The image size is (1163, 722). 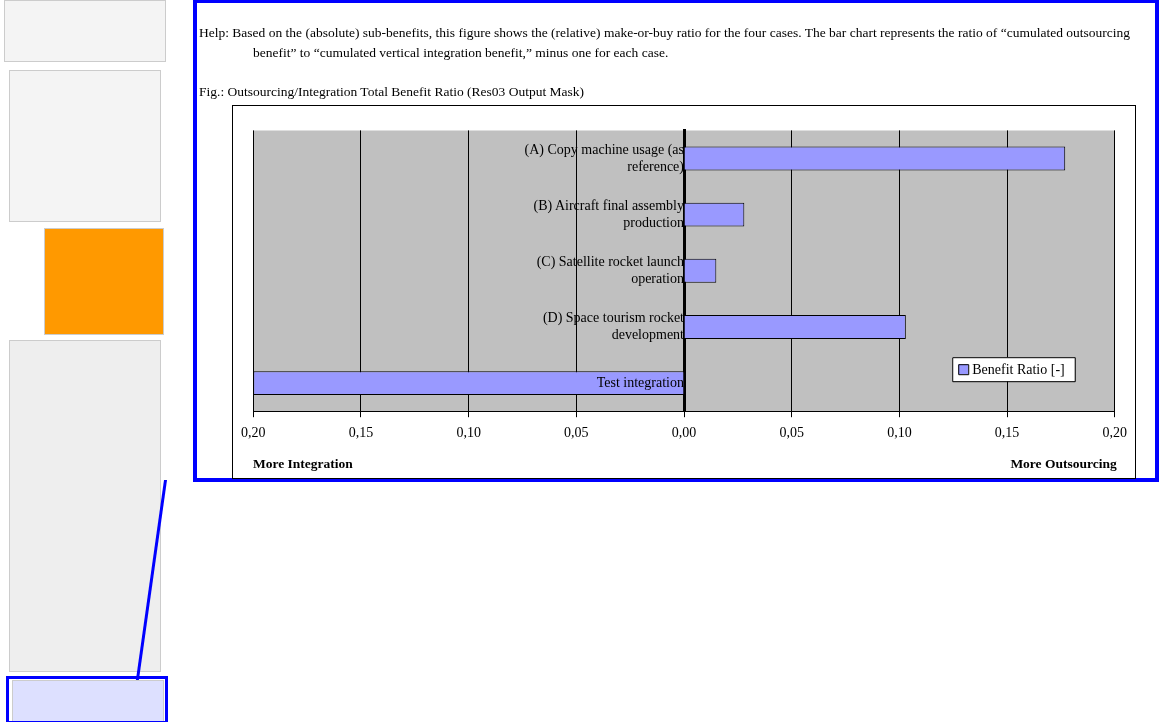 I want to click on chart-title: Fig.: Outsourcing/Integration Total Benefit Ratio (Res03 Output Mask), so click(x=392, y=92).